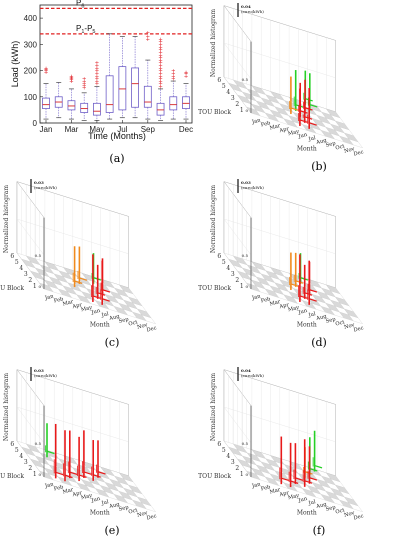 This screenshot has height=550, width=410. What do you see at coordinates (117, 136) in the screenshot?
I see `x-axis-title: Time (Months)` at bounding box center [117, 136].